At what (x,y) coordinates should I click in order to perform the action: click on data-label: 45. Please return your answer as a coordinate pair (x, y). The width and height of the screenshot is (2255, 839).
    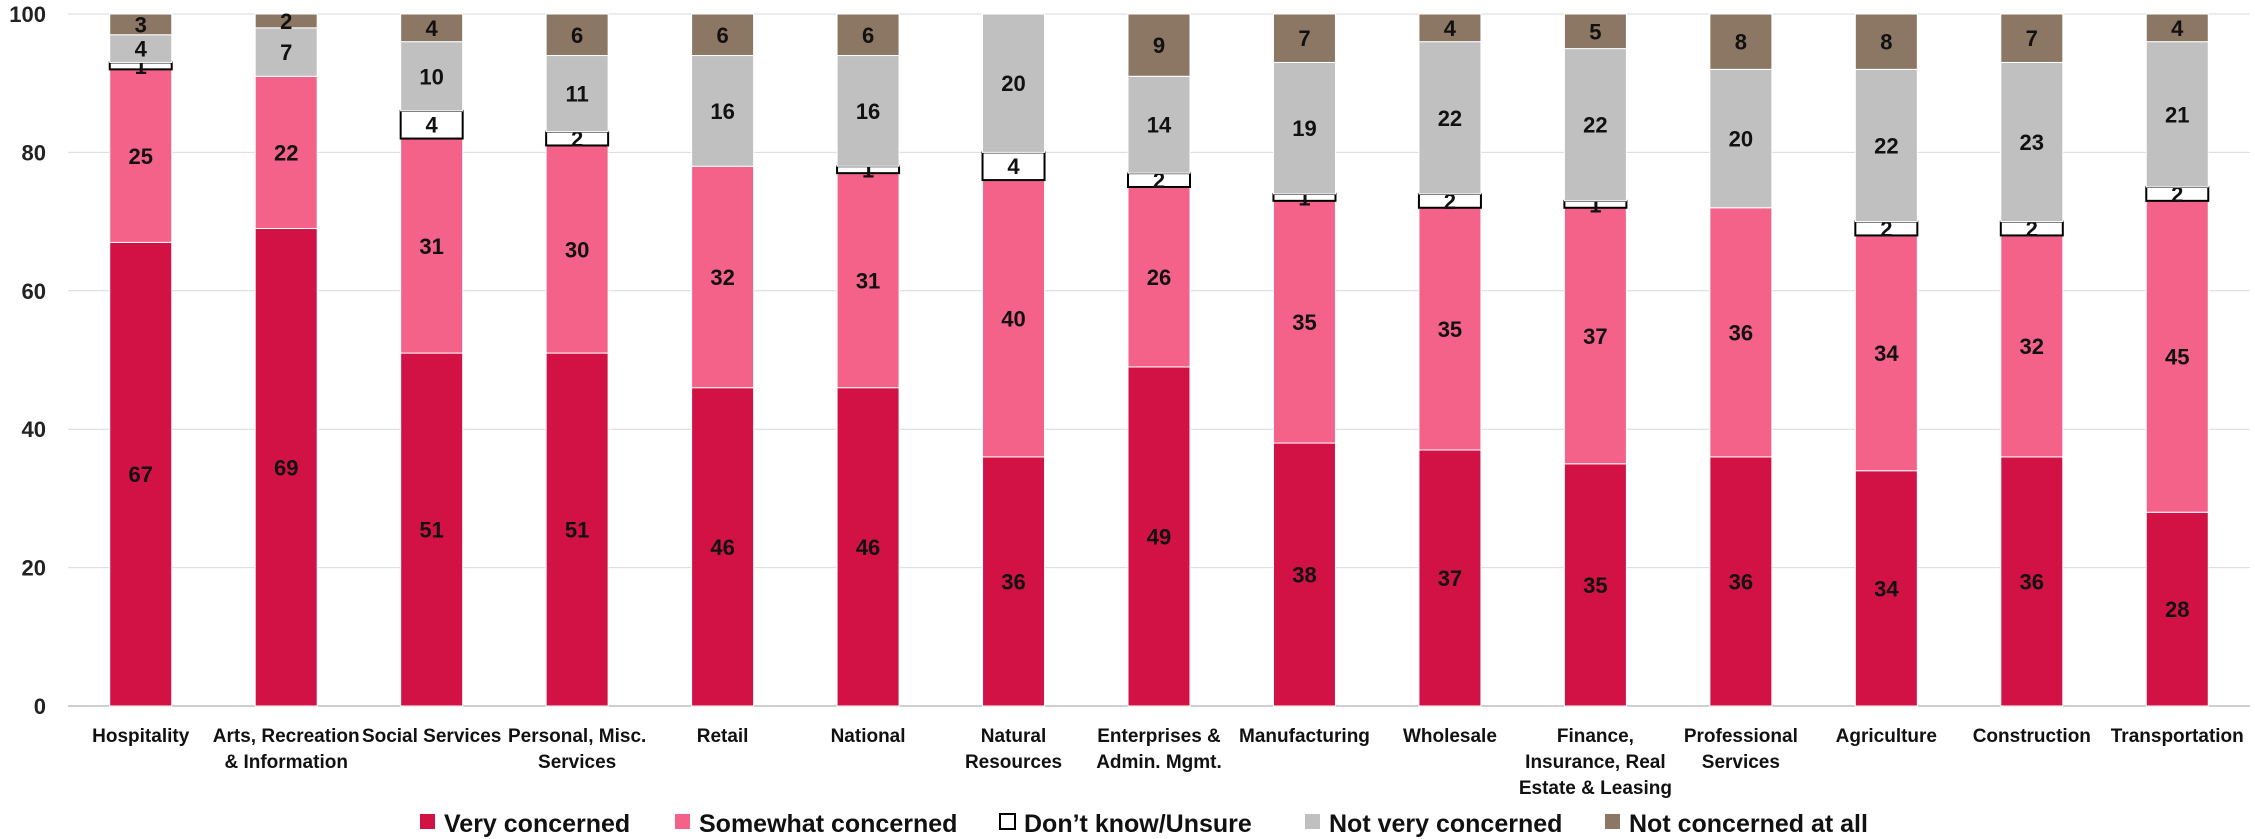
    Looking at the image, I should click on (2177, 357).